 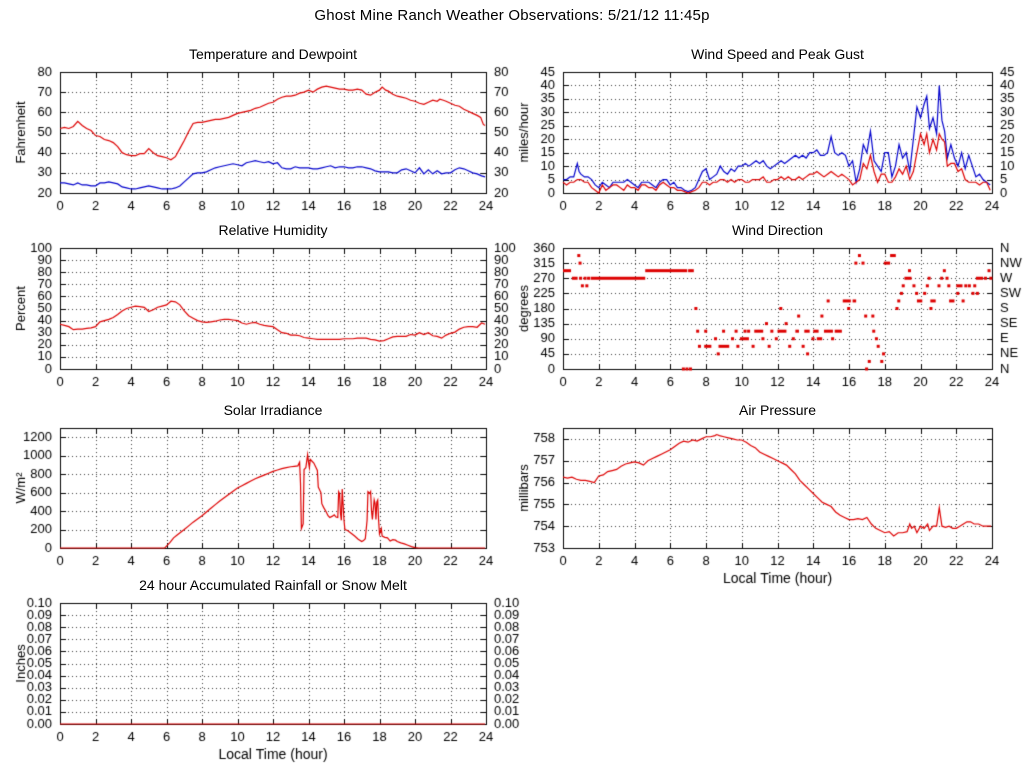 I want to click on chart-title-wind-speed-gust: Wind Speed and Peak Gust, so click(x=777, y=54).